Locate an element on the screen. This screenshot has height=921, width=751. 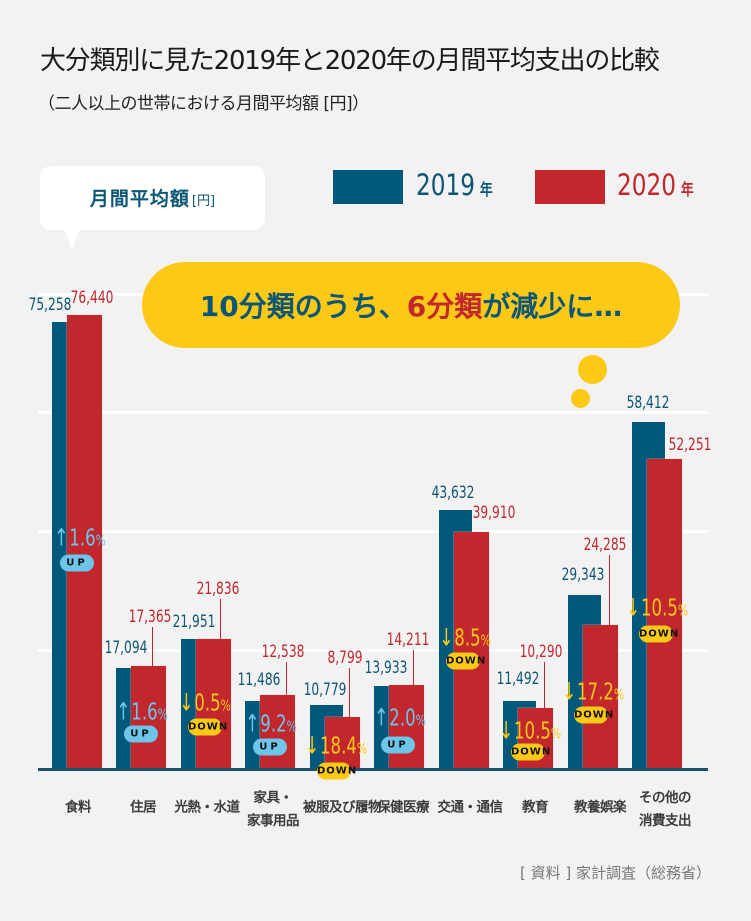
percent-value: 0.5 is located at coordinates (207, 703).